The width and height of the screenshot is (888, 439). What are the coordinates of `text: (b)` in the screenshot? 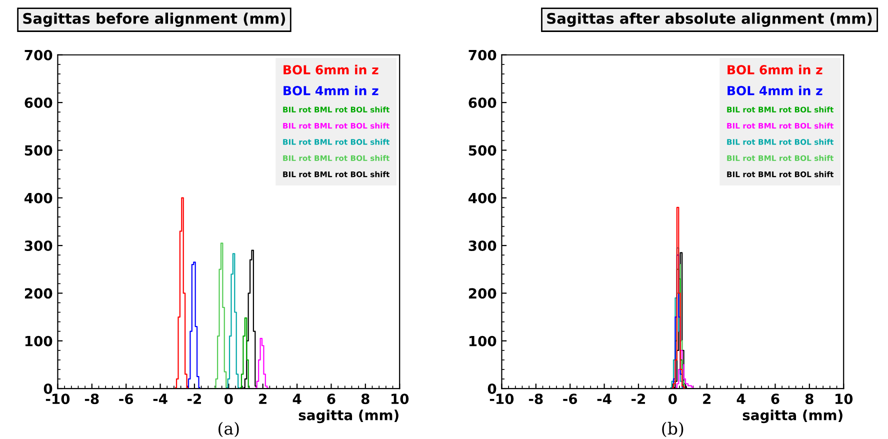 It's located at (673, 430).